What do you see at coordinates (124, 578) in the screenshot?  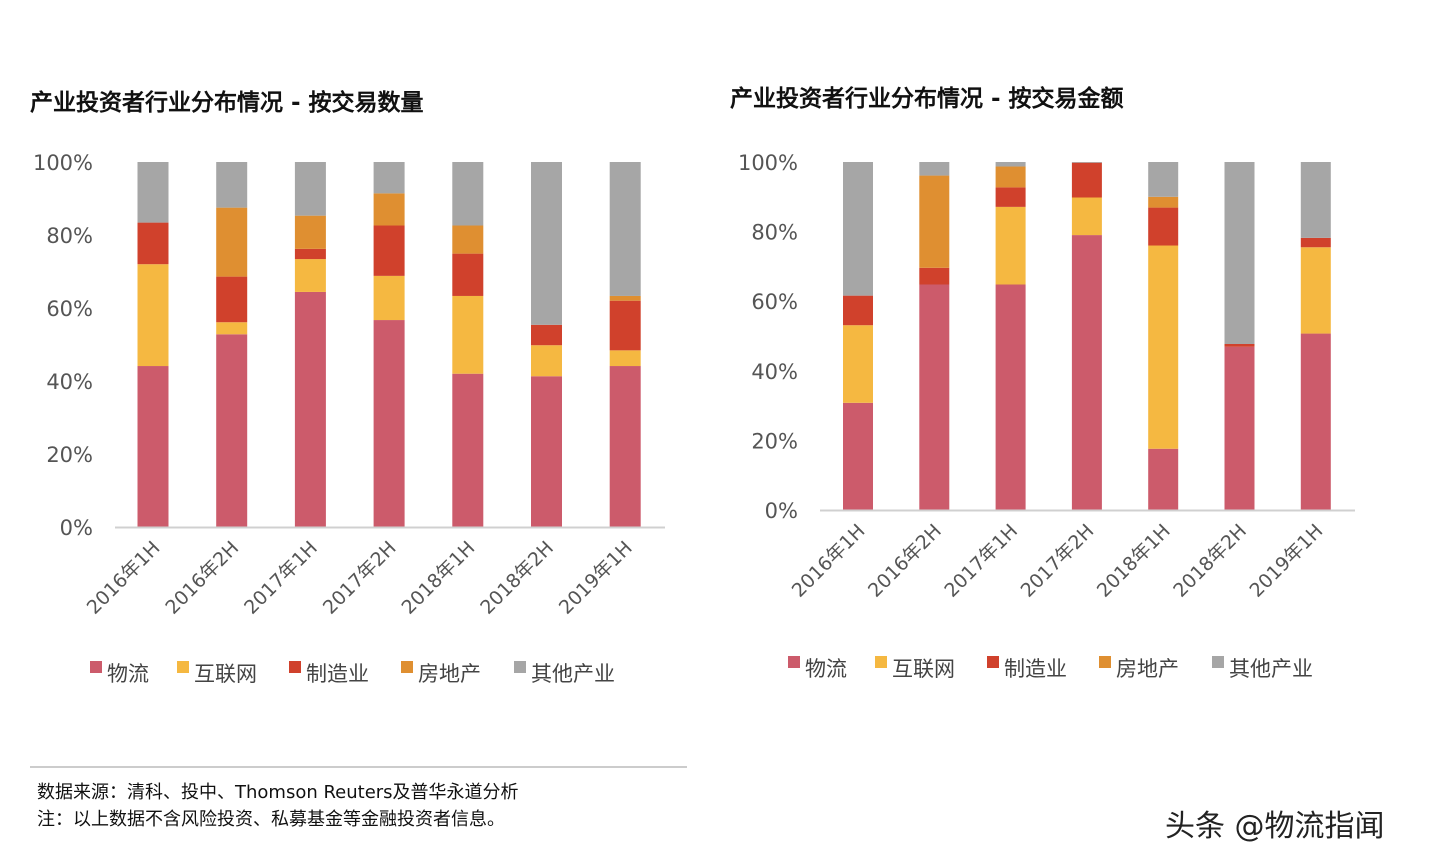 I see `x-tick-label: 2016年1H` at bounding box center [124, 578].